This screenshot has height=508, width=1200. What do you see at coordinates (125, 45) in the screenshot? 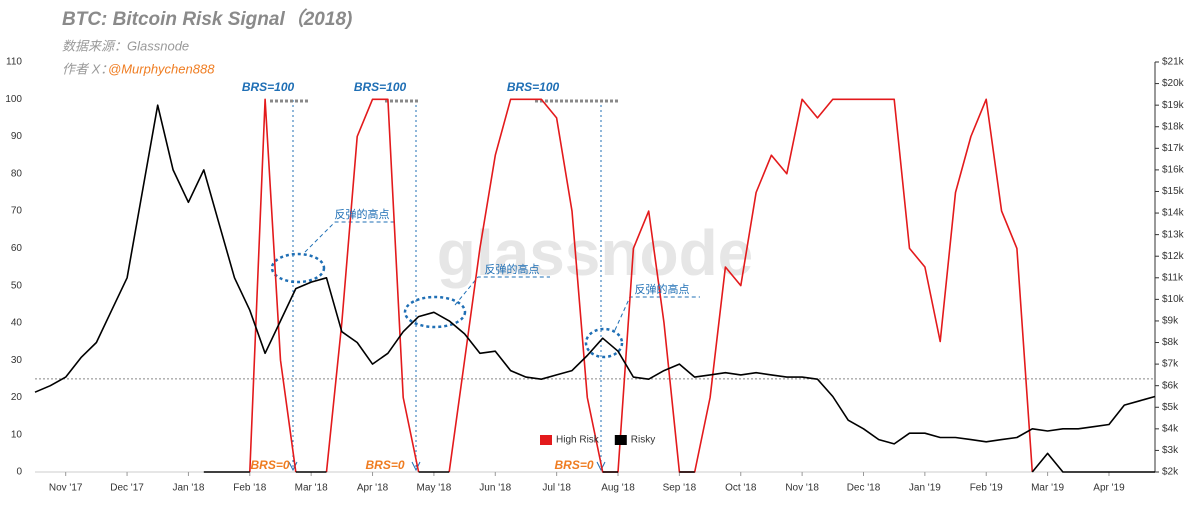
I see `source: 数据来源：Glassnode` at bounding box center [125, 45].